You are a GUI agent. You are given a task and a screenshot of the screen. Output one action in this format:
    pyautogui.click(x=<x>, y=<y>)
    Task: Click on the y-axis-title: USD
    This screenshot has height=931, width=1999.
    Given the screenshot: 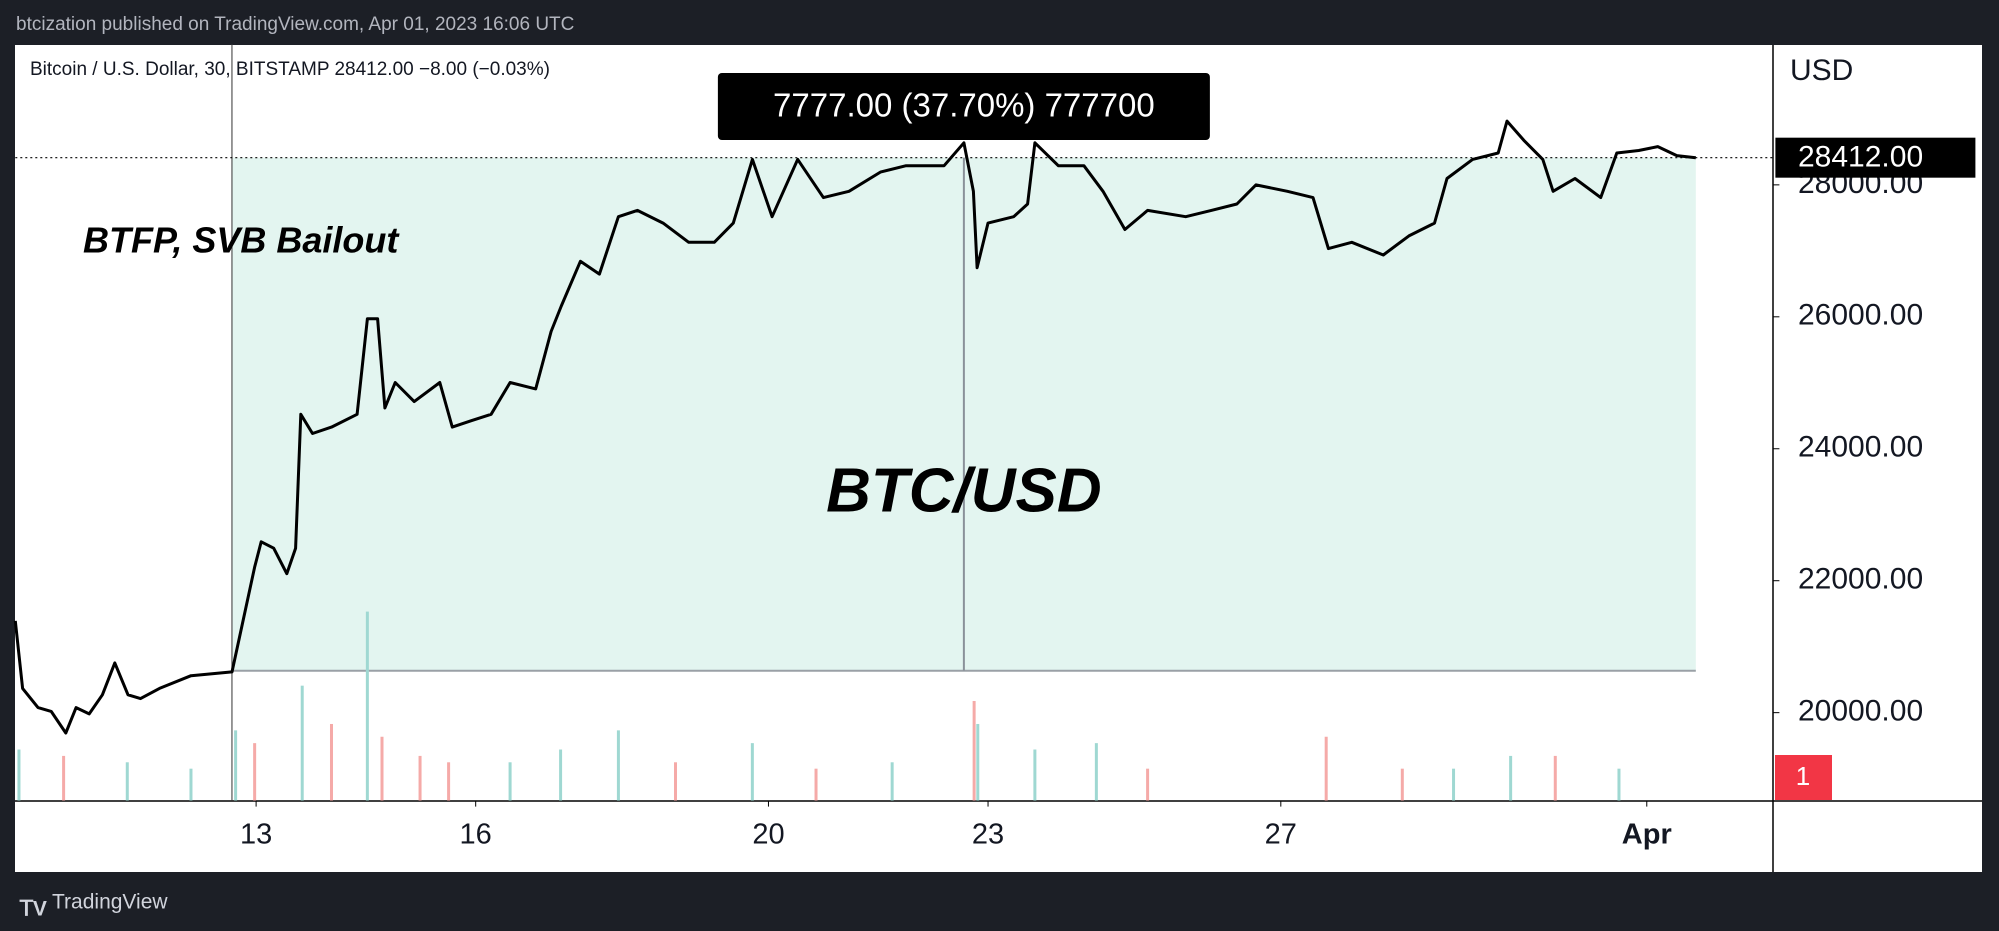 What is the action you would take?
    pyautogui.click(x=1821, y=70)
    